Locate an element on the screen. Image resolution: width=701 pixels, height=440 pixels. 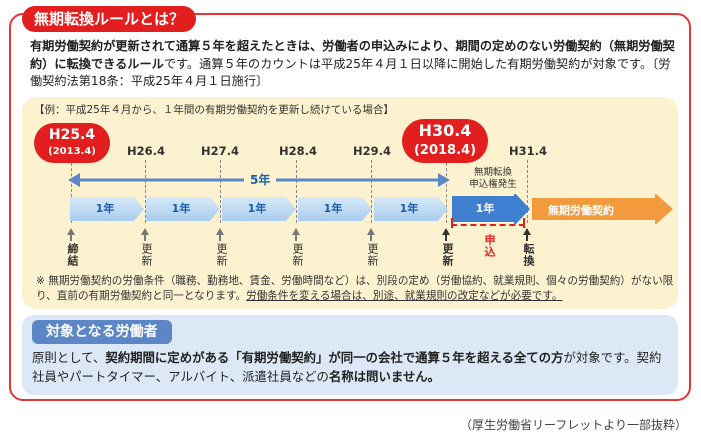
year-segments is located at coordinates (371, 209).